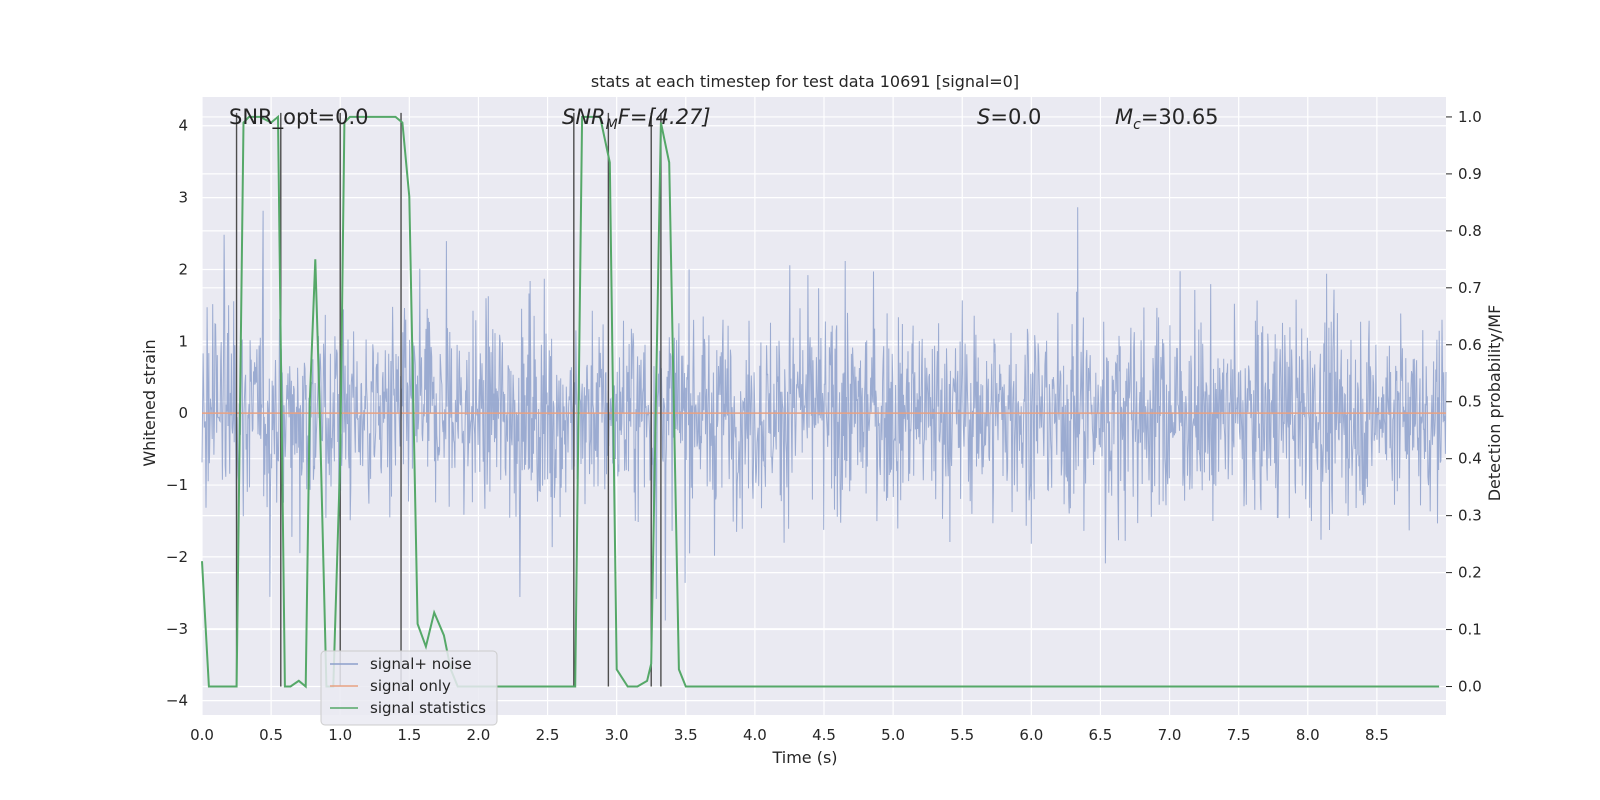 This screenshot has width=1600, height=800. Describe the element at coordinates (824, 735) in the screenshot. I see `x-tick-label: 4.5` at that location.